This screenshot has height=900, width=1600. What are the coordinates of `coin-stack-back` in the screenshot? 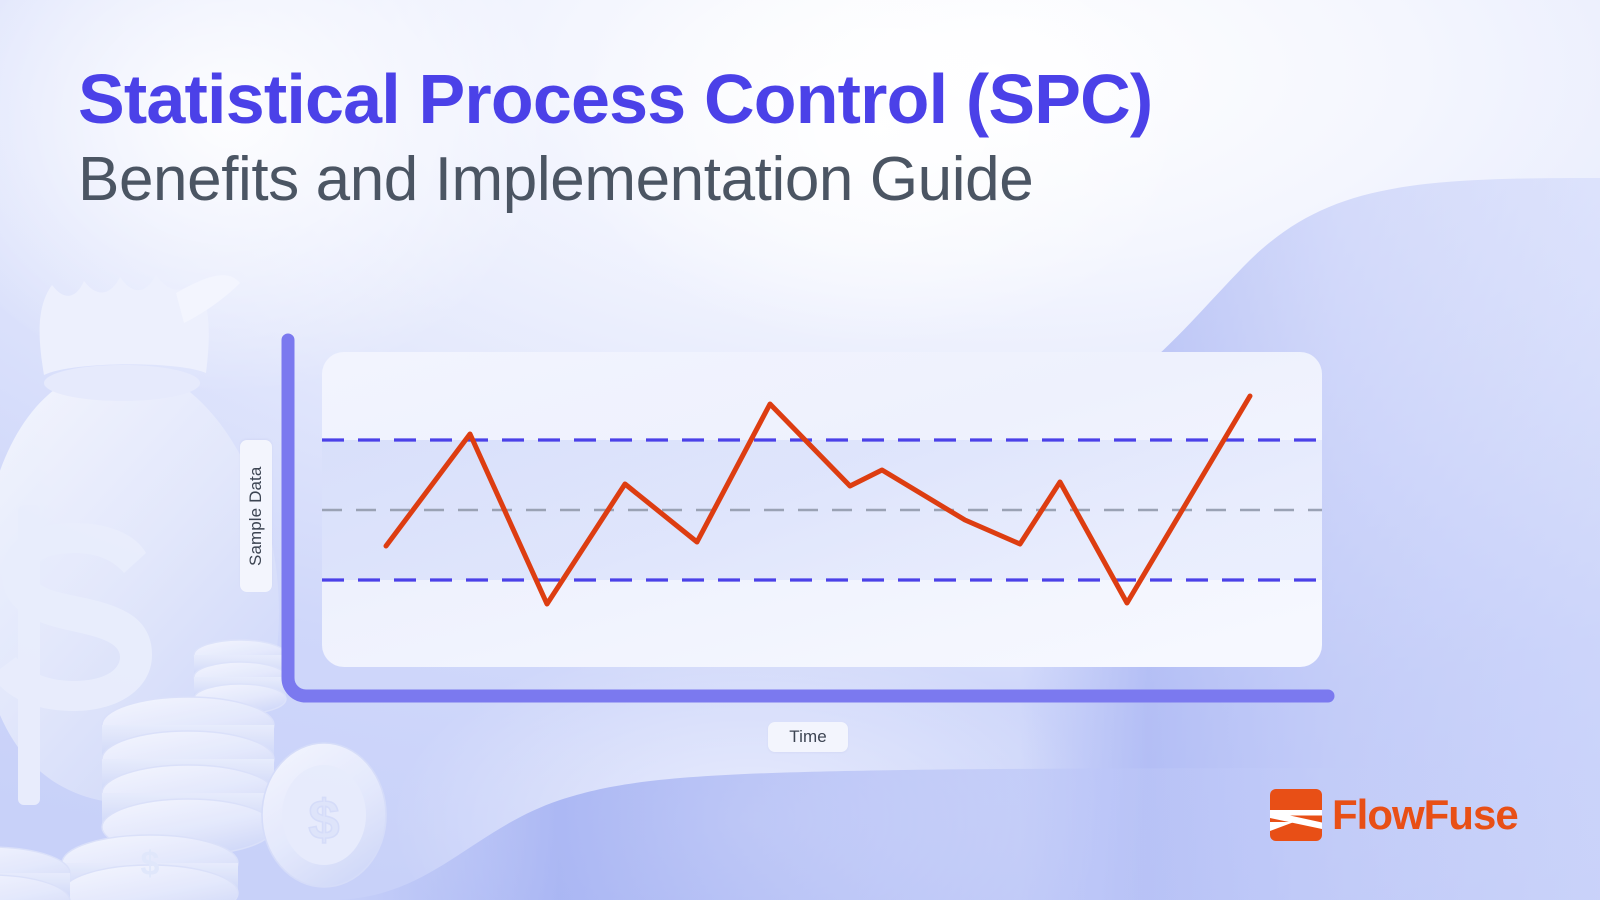 It's located at (240, 677).